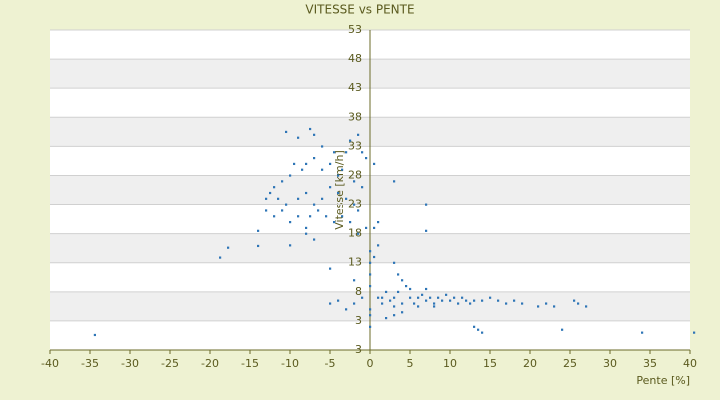  What do you see at coordinates (410, 363) in the screenshot?
I see `x-tick-label: 5` at bounding box center [410, 363].